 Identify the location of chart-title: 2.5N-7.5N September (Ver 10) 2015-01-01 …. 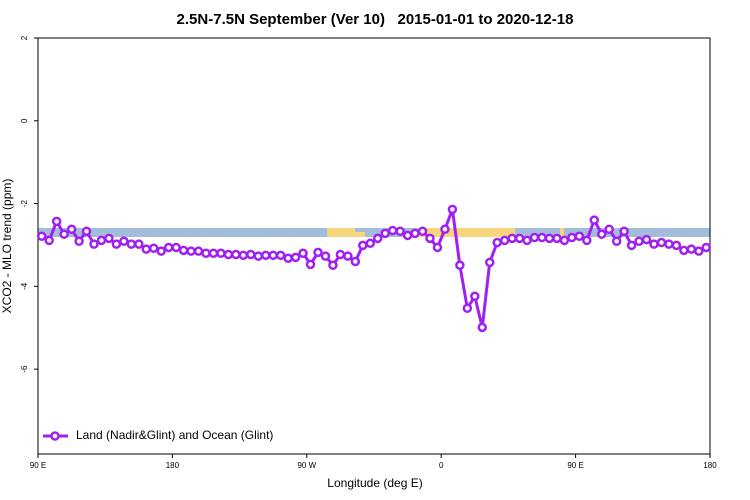
(375, 19).